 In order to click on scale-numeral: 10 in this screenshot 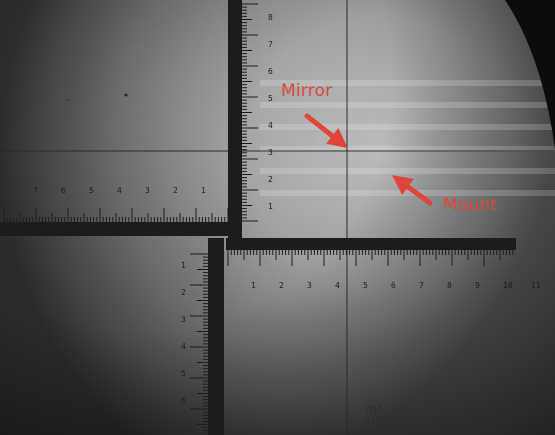, I will do `click(508, 285)`.